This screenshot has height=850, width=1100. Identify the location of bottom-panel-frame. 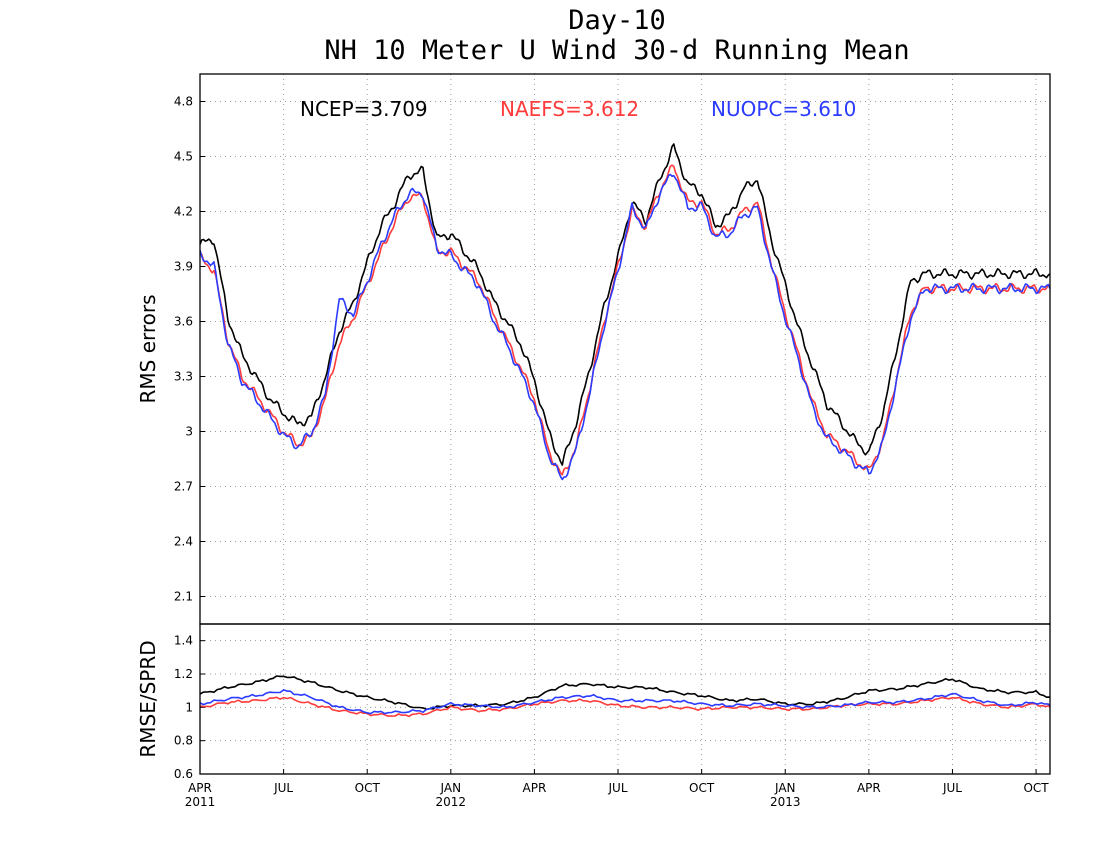
(625, 699).